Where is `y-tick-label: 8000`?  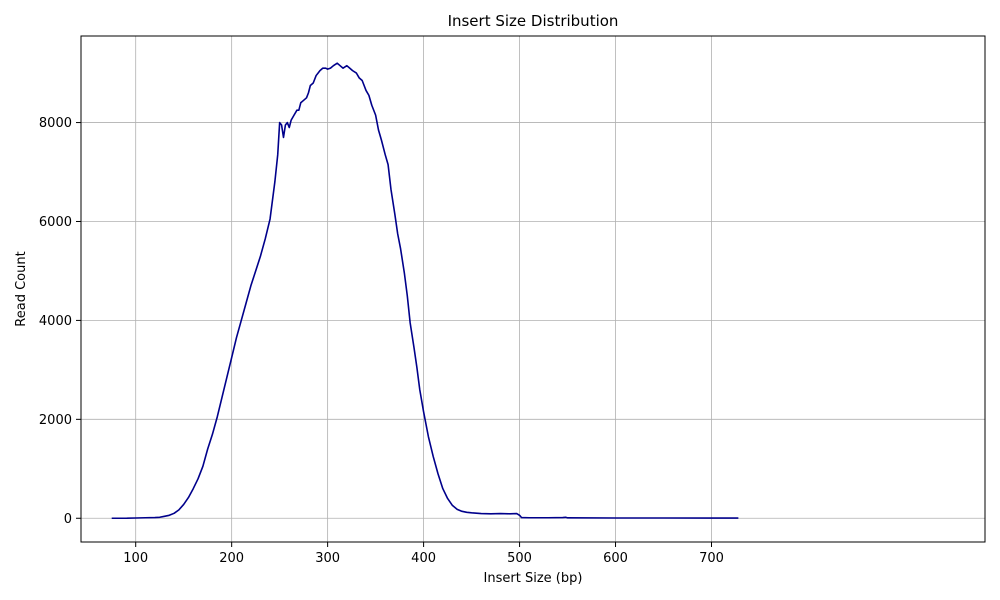 y-tick-label: 8000 is located at coordinates (55, 123).